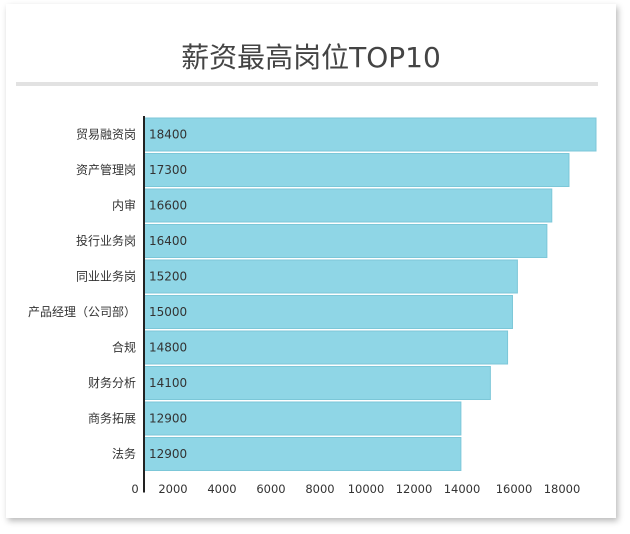 Image resolution: width=630 pixels, height=534 pixels. What do you see at coordinates (168, 170) in the screenshot?
I see `value-label-1: 17300` at bounding box center [168, 170].